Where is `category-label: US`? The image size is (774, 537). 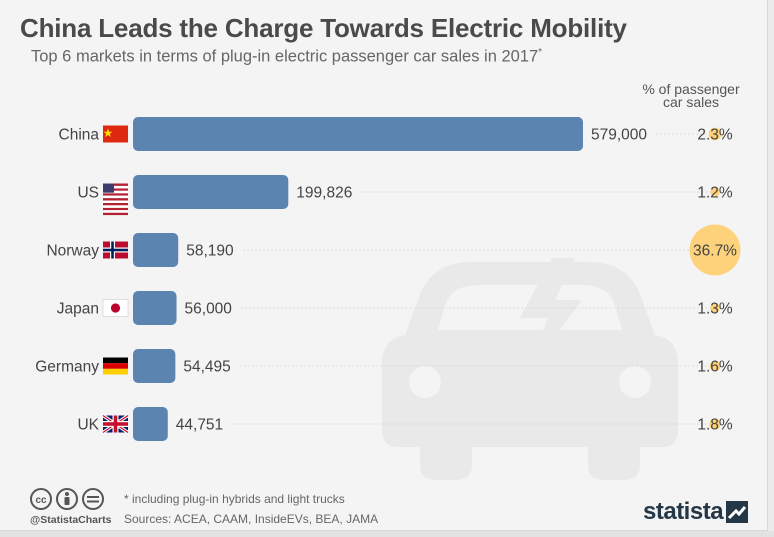
category-label: US is located at coordinates (88, 193).